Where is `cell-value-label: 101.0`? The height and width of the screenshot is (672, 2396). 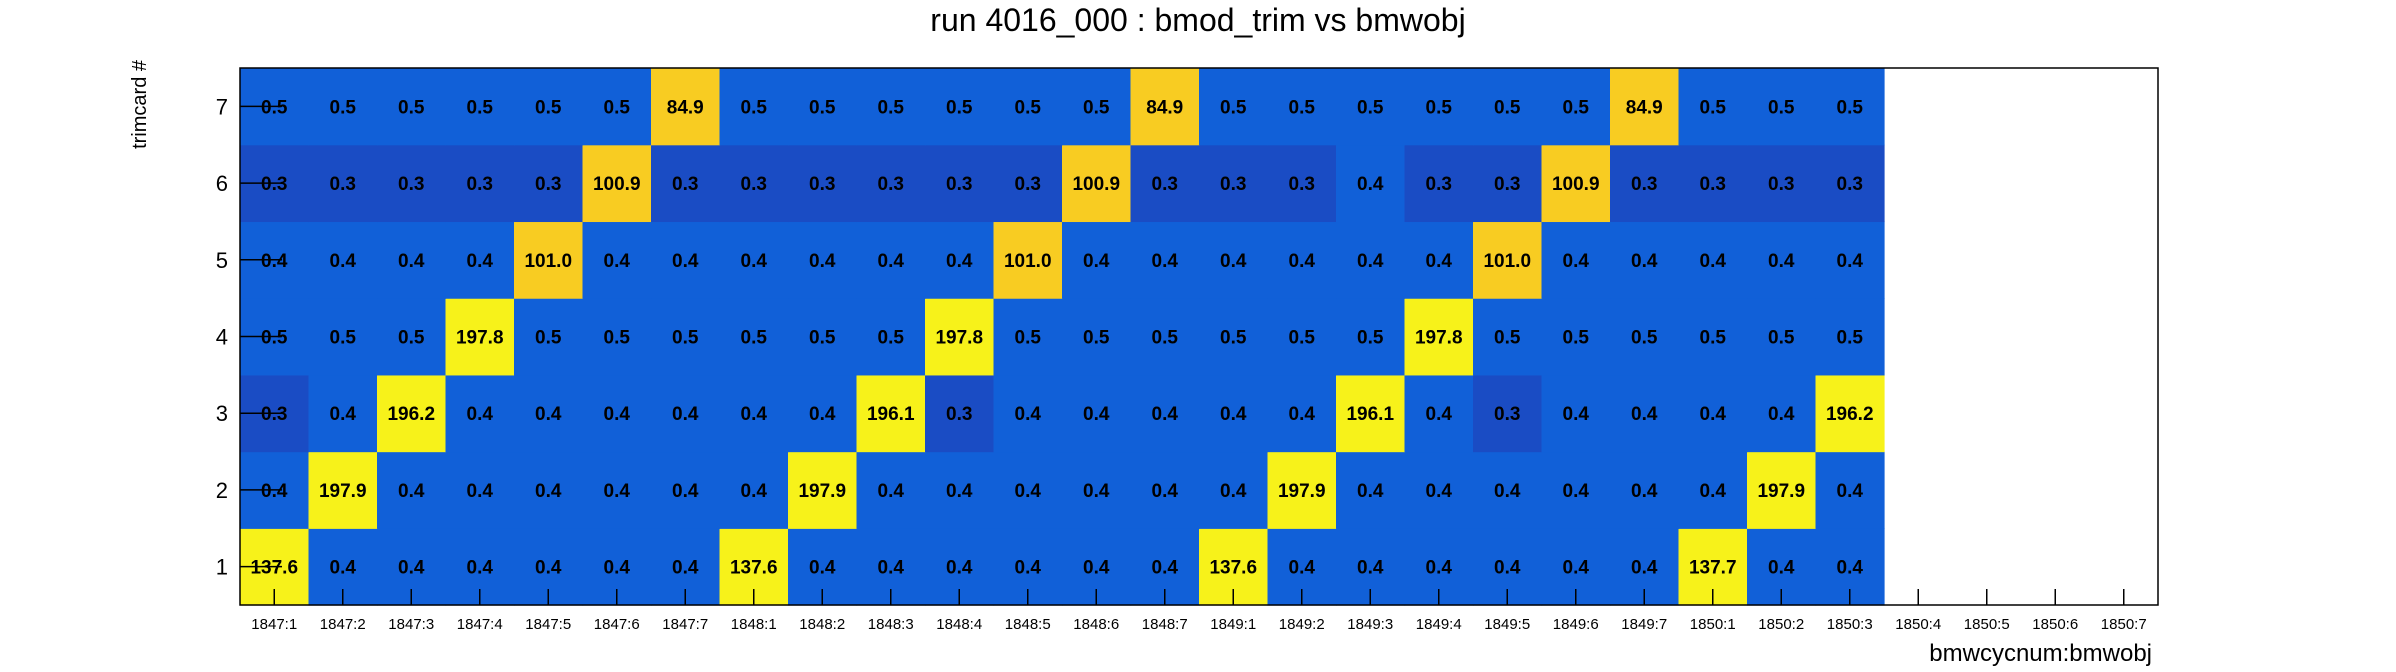 cell-value-label: 101.0 is located at coordinates (1507, 261).